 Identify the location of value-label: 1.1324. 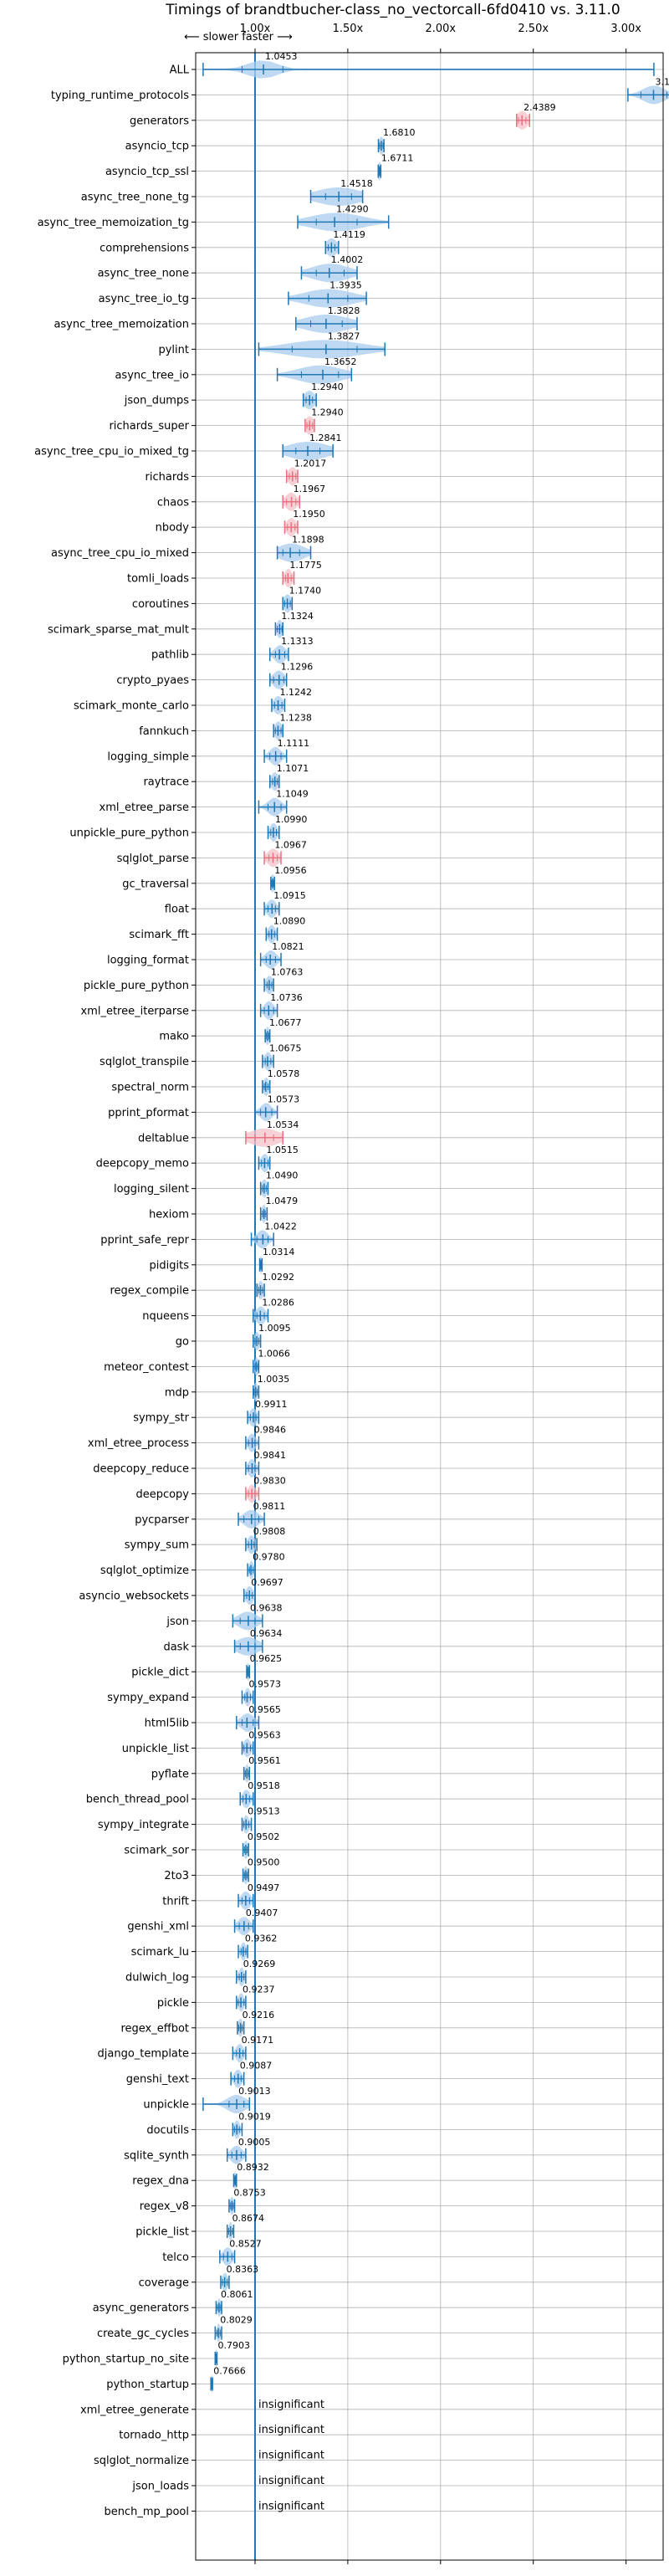
(298, 617).